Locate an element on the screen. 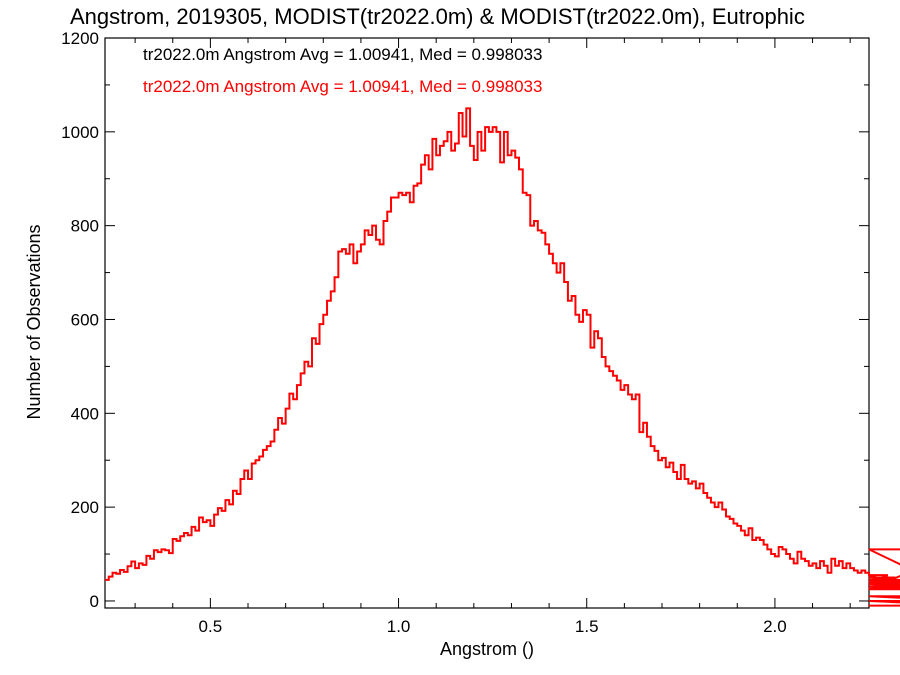  y-tick-label: 200 is located at coordinates (85, 507).